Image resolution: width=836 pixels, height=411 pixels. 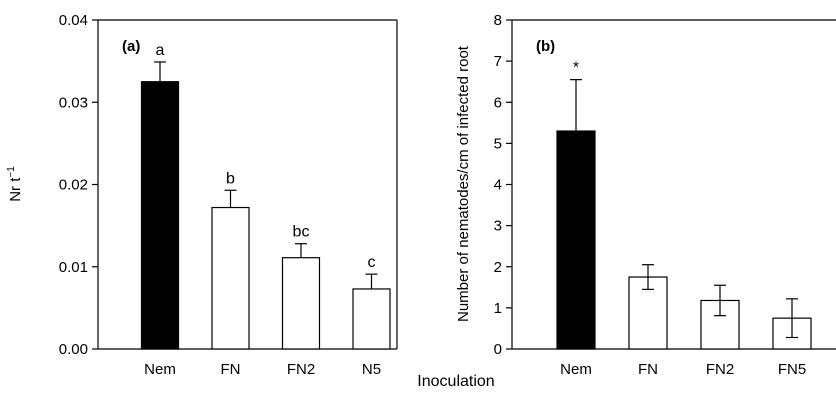 What do you see at coordinates (372, 262) in the screenshot?
I see `significance-label: c` at bounding box center [372, 262].